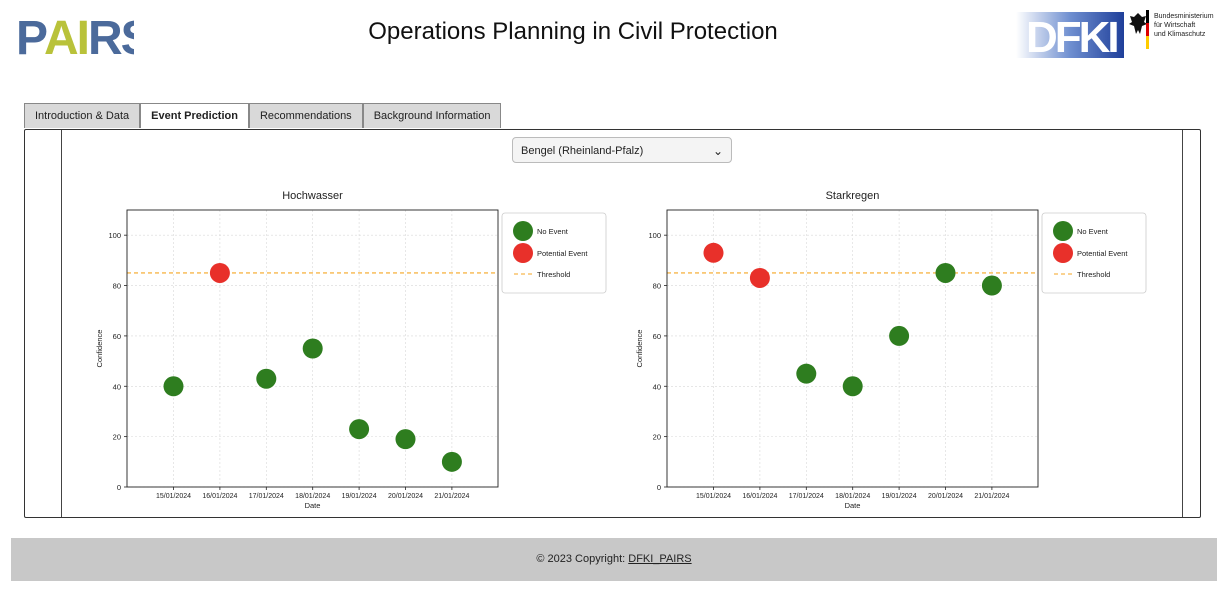  I want to click on eagle-icon, so click(1139, 29).